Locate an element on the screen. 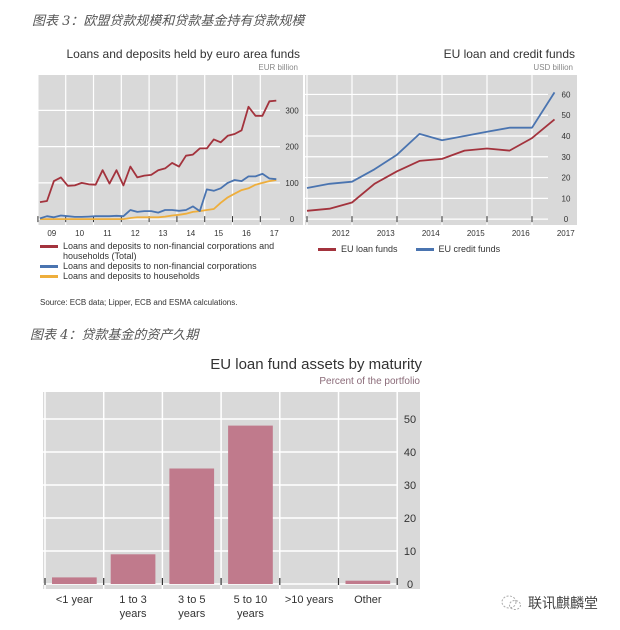 The height and width of the screenshot is (630, 620). legend-item-households: Loans and deposits to households is located at coordinates (165, 276).